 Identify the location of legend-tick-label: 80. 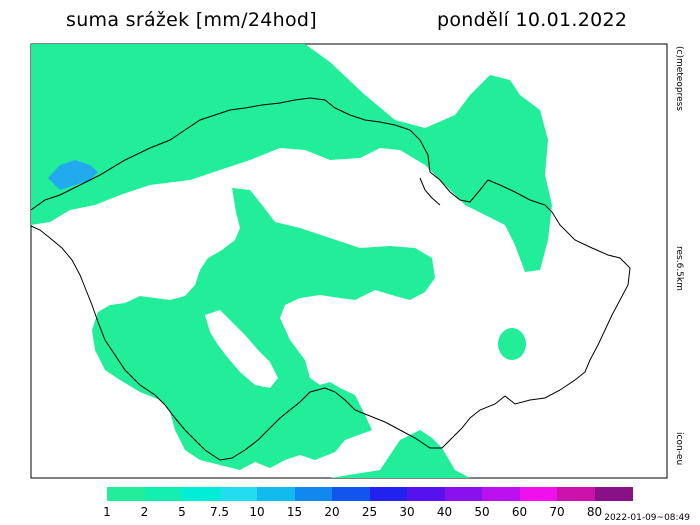
(594, 512).